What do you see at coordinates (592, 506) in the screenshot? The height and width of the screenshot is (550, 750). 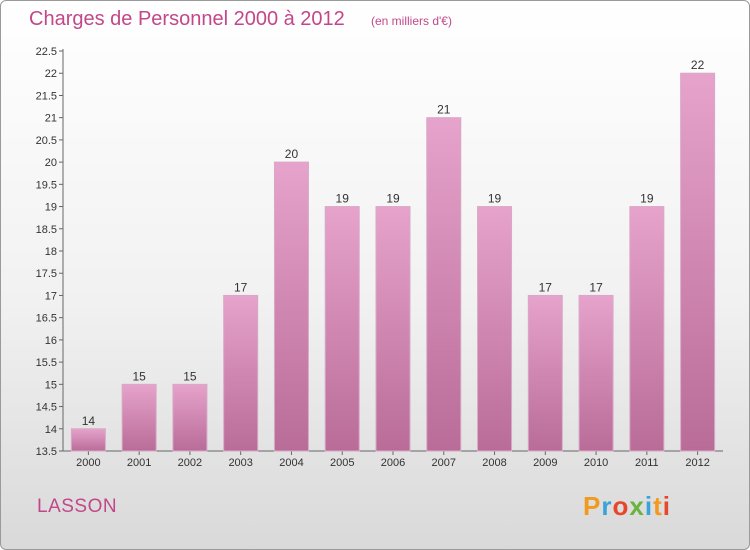 I see `logo-letter: P` at bounding box center [592, 506].